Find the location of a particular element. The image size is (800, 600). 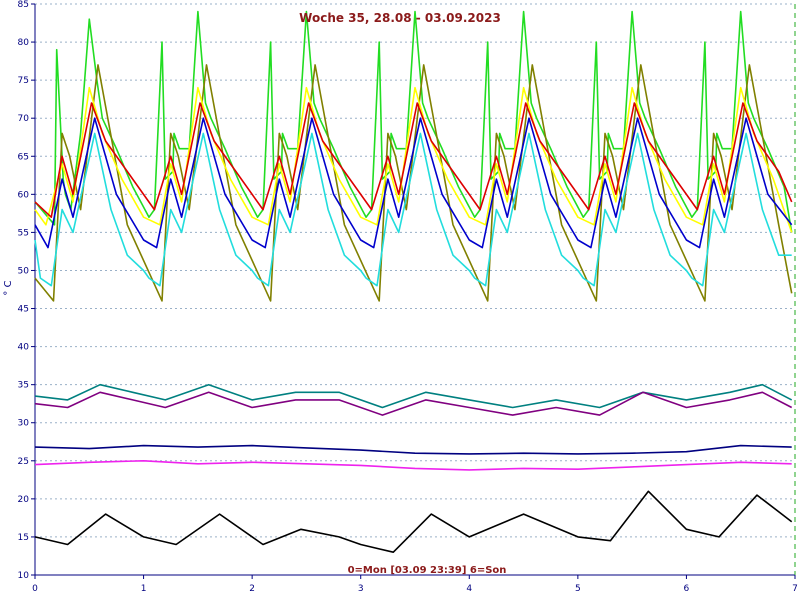

x-tick-label: 3 is located at coordinates (361, 589).